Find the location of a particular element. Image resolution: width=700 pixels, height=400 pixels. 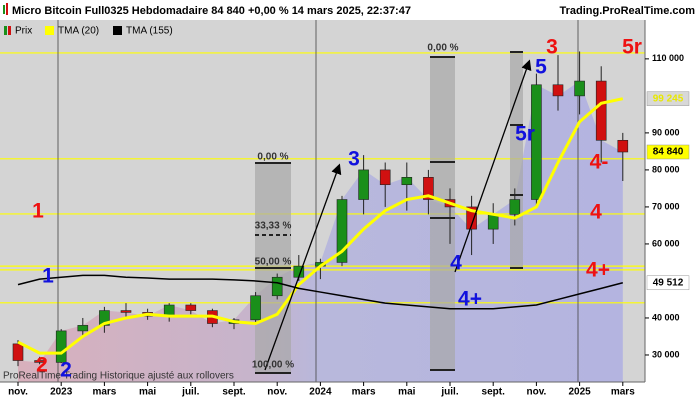

fib-label: 33,33 % is located at coordinates (273, 226).